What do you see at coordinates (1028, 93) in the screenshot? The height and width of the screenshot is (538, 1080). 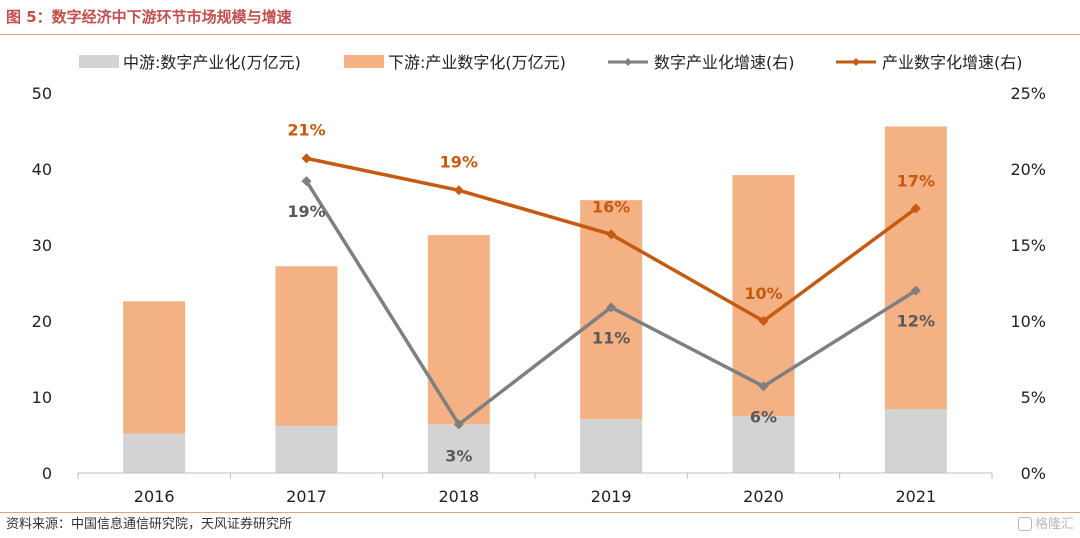 I see `y-right-tick-label: 25%` at bounding box center [1028, 93].